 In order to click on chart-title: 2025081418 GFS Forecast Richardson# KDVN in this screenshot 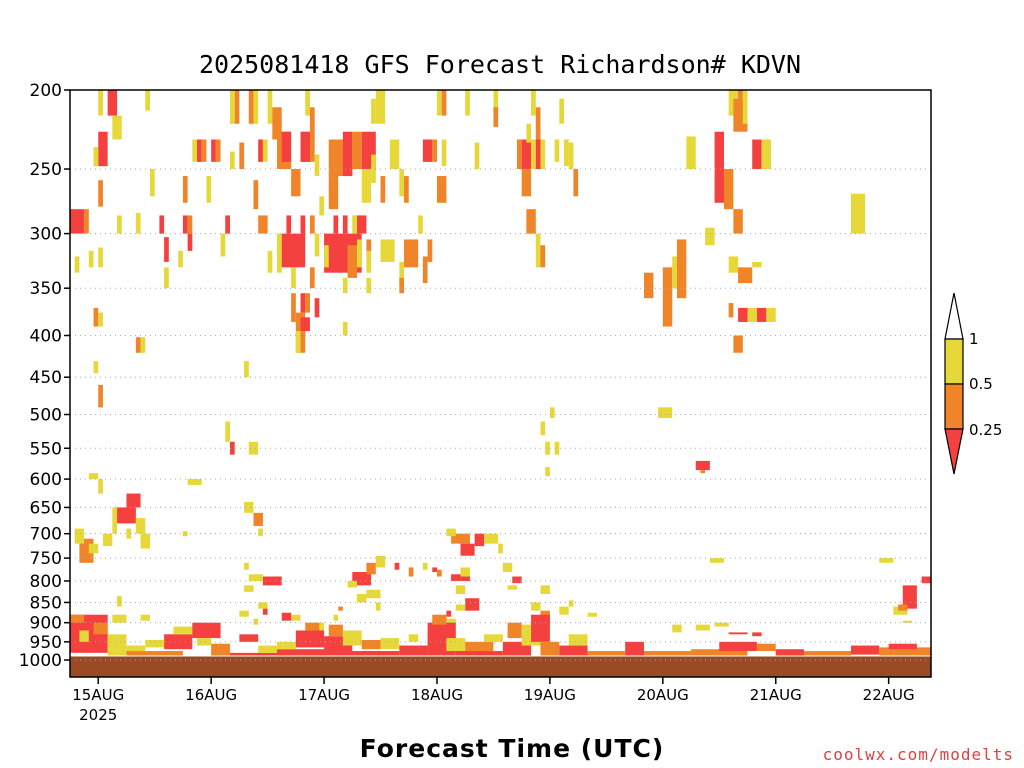, I will do `click(500, 64)`.